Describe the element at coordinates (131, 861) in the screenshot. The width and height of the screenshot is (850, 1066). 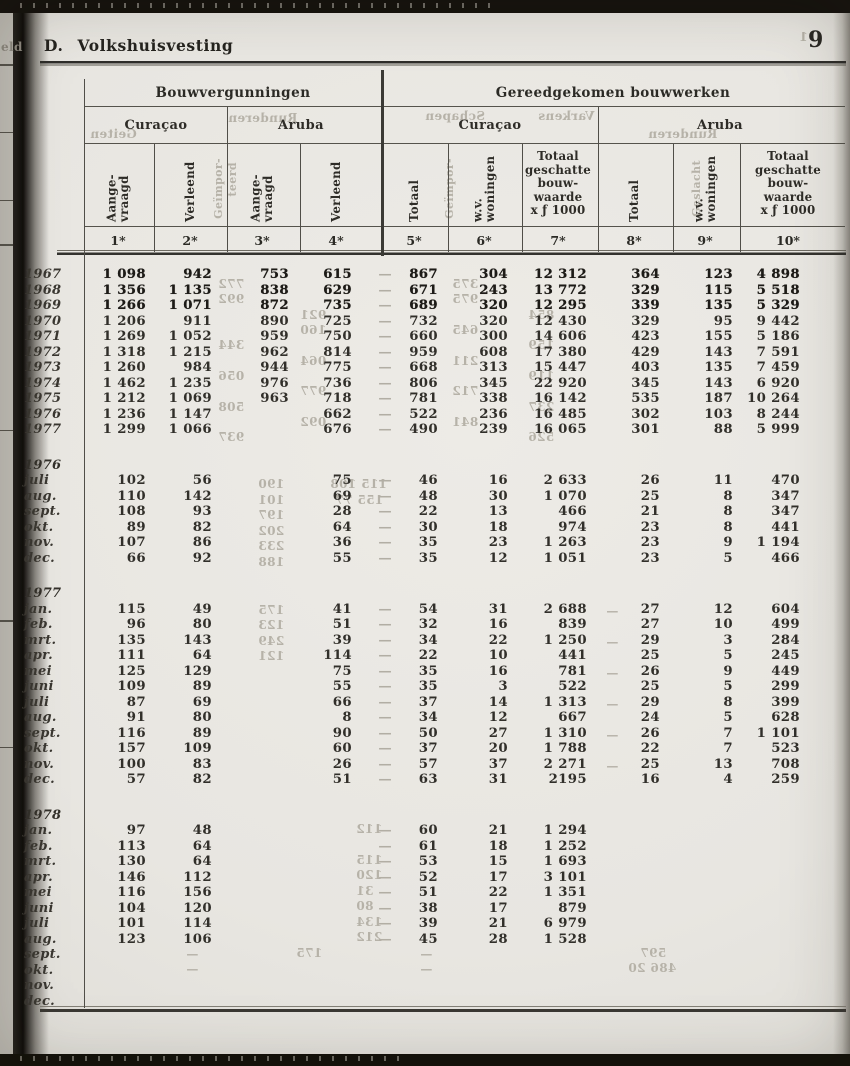
I see `cell: 130` at that location.